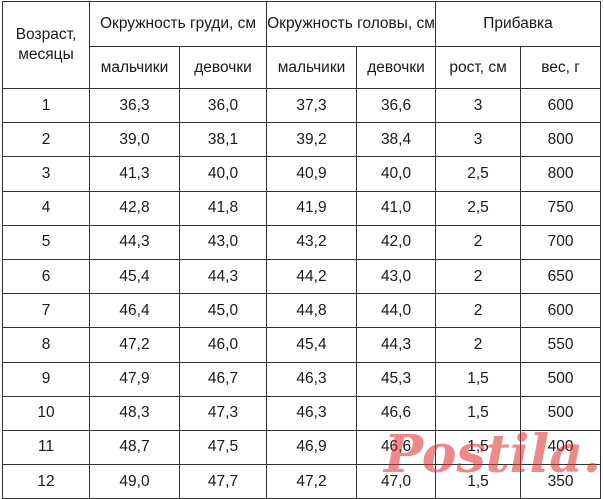 The image size is (604, 499). What do you see at coordinates (223, 413) in the screenshot?
I see `cell-chest-girls: 47,3` at bounding box center [223, 413].